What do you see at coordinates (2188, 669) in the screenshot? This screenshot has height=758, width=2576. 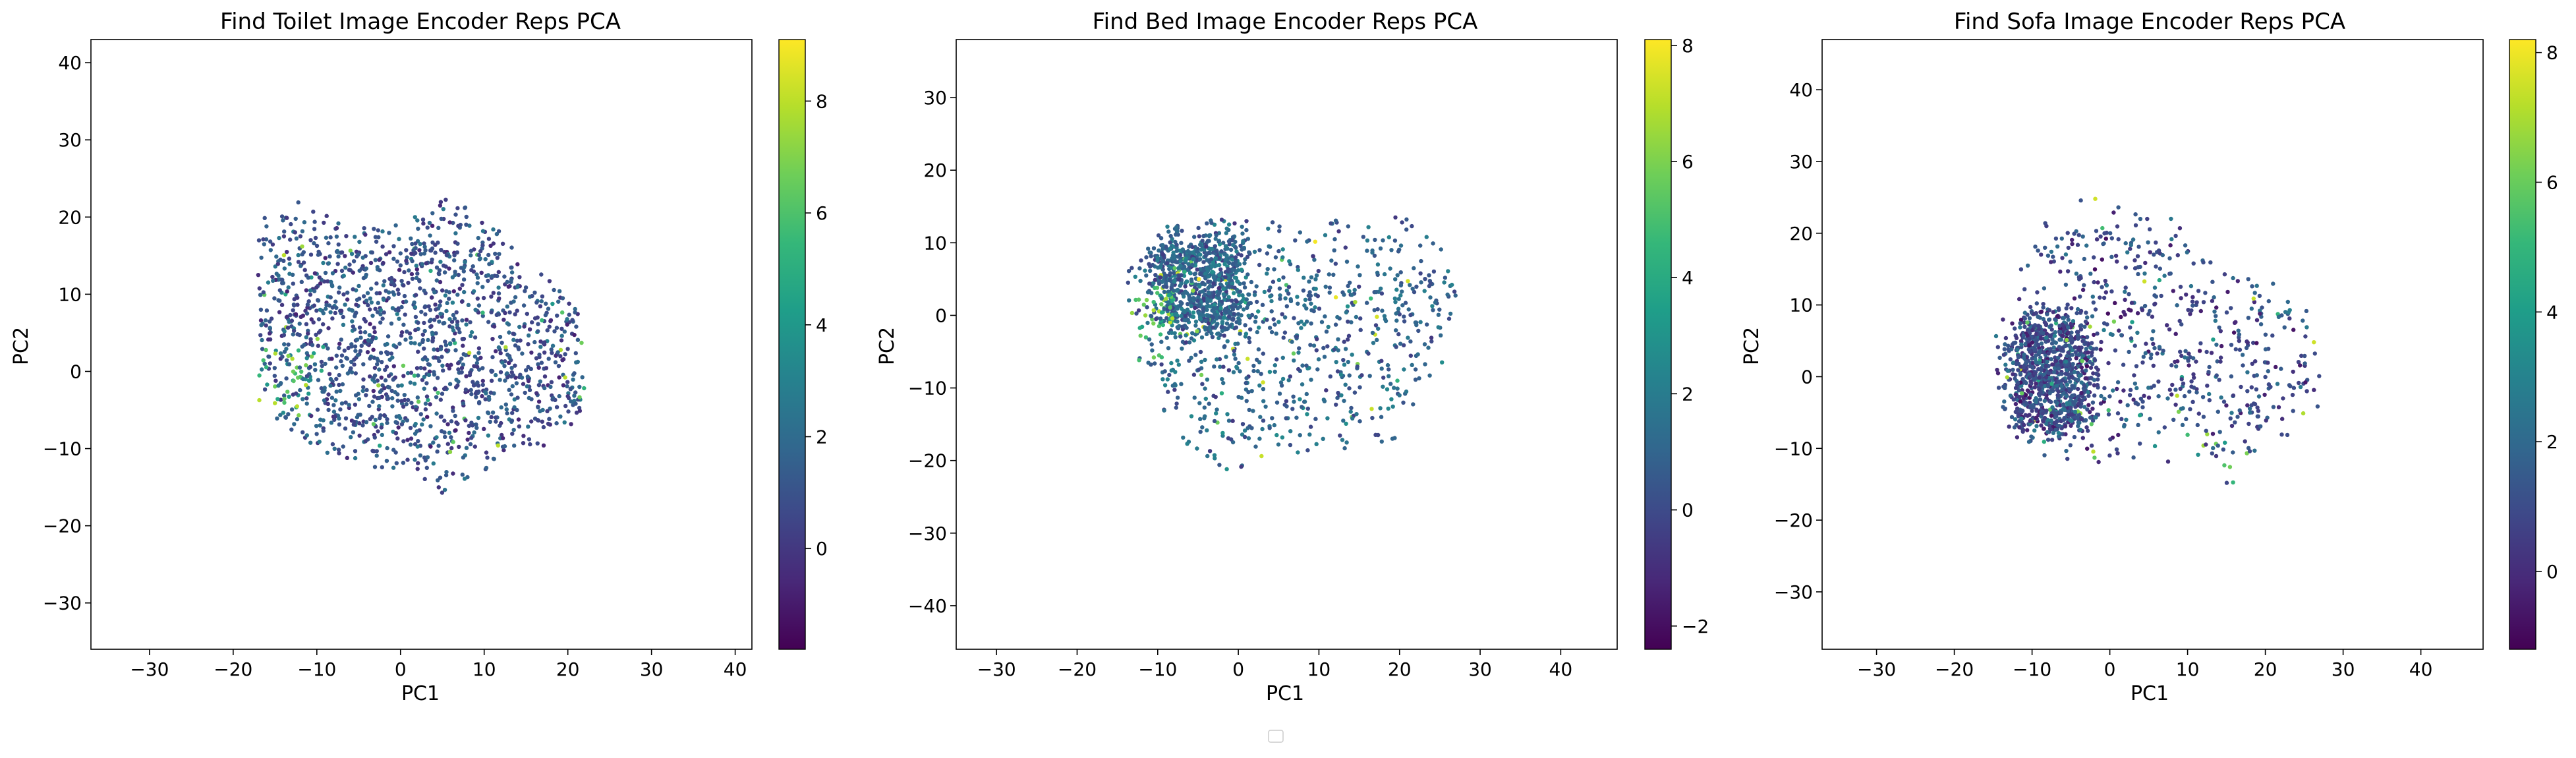 I see `x-tick-label: 10` at bounding box center [2188, 669].